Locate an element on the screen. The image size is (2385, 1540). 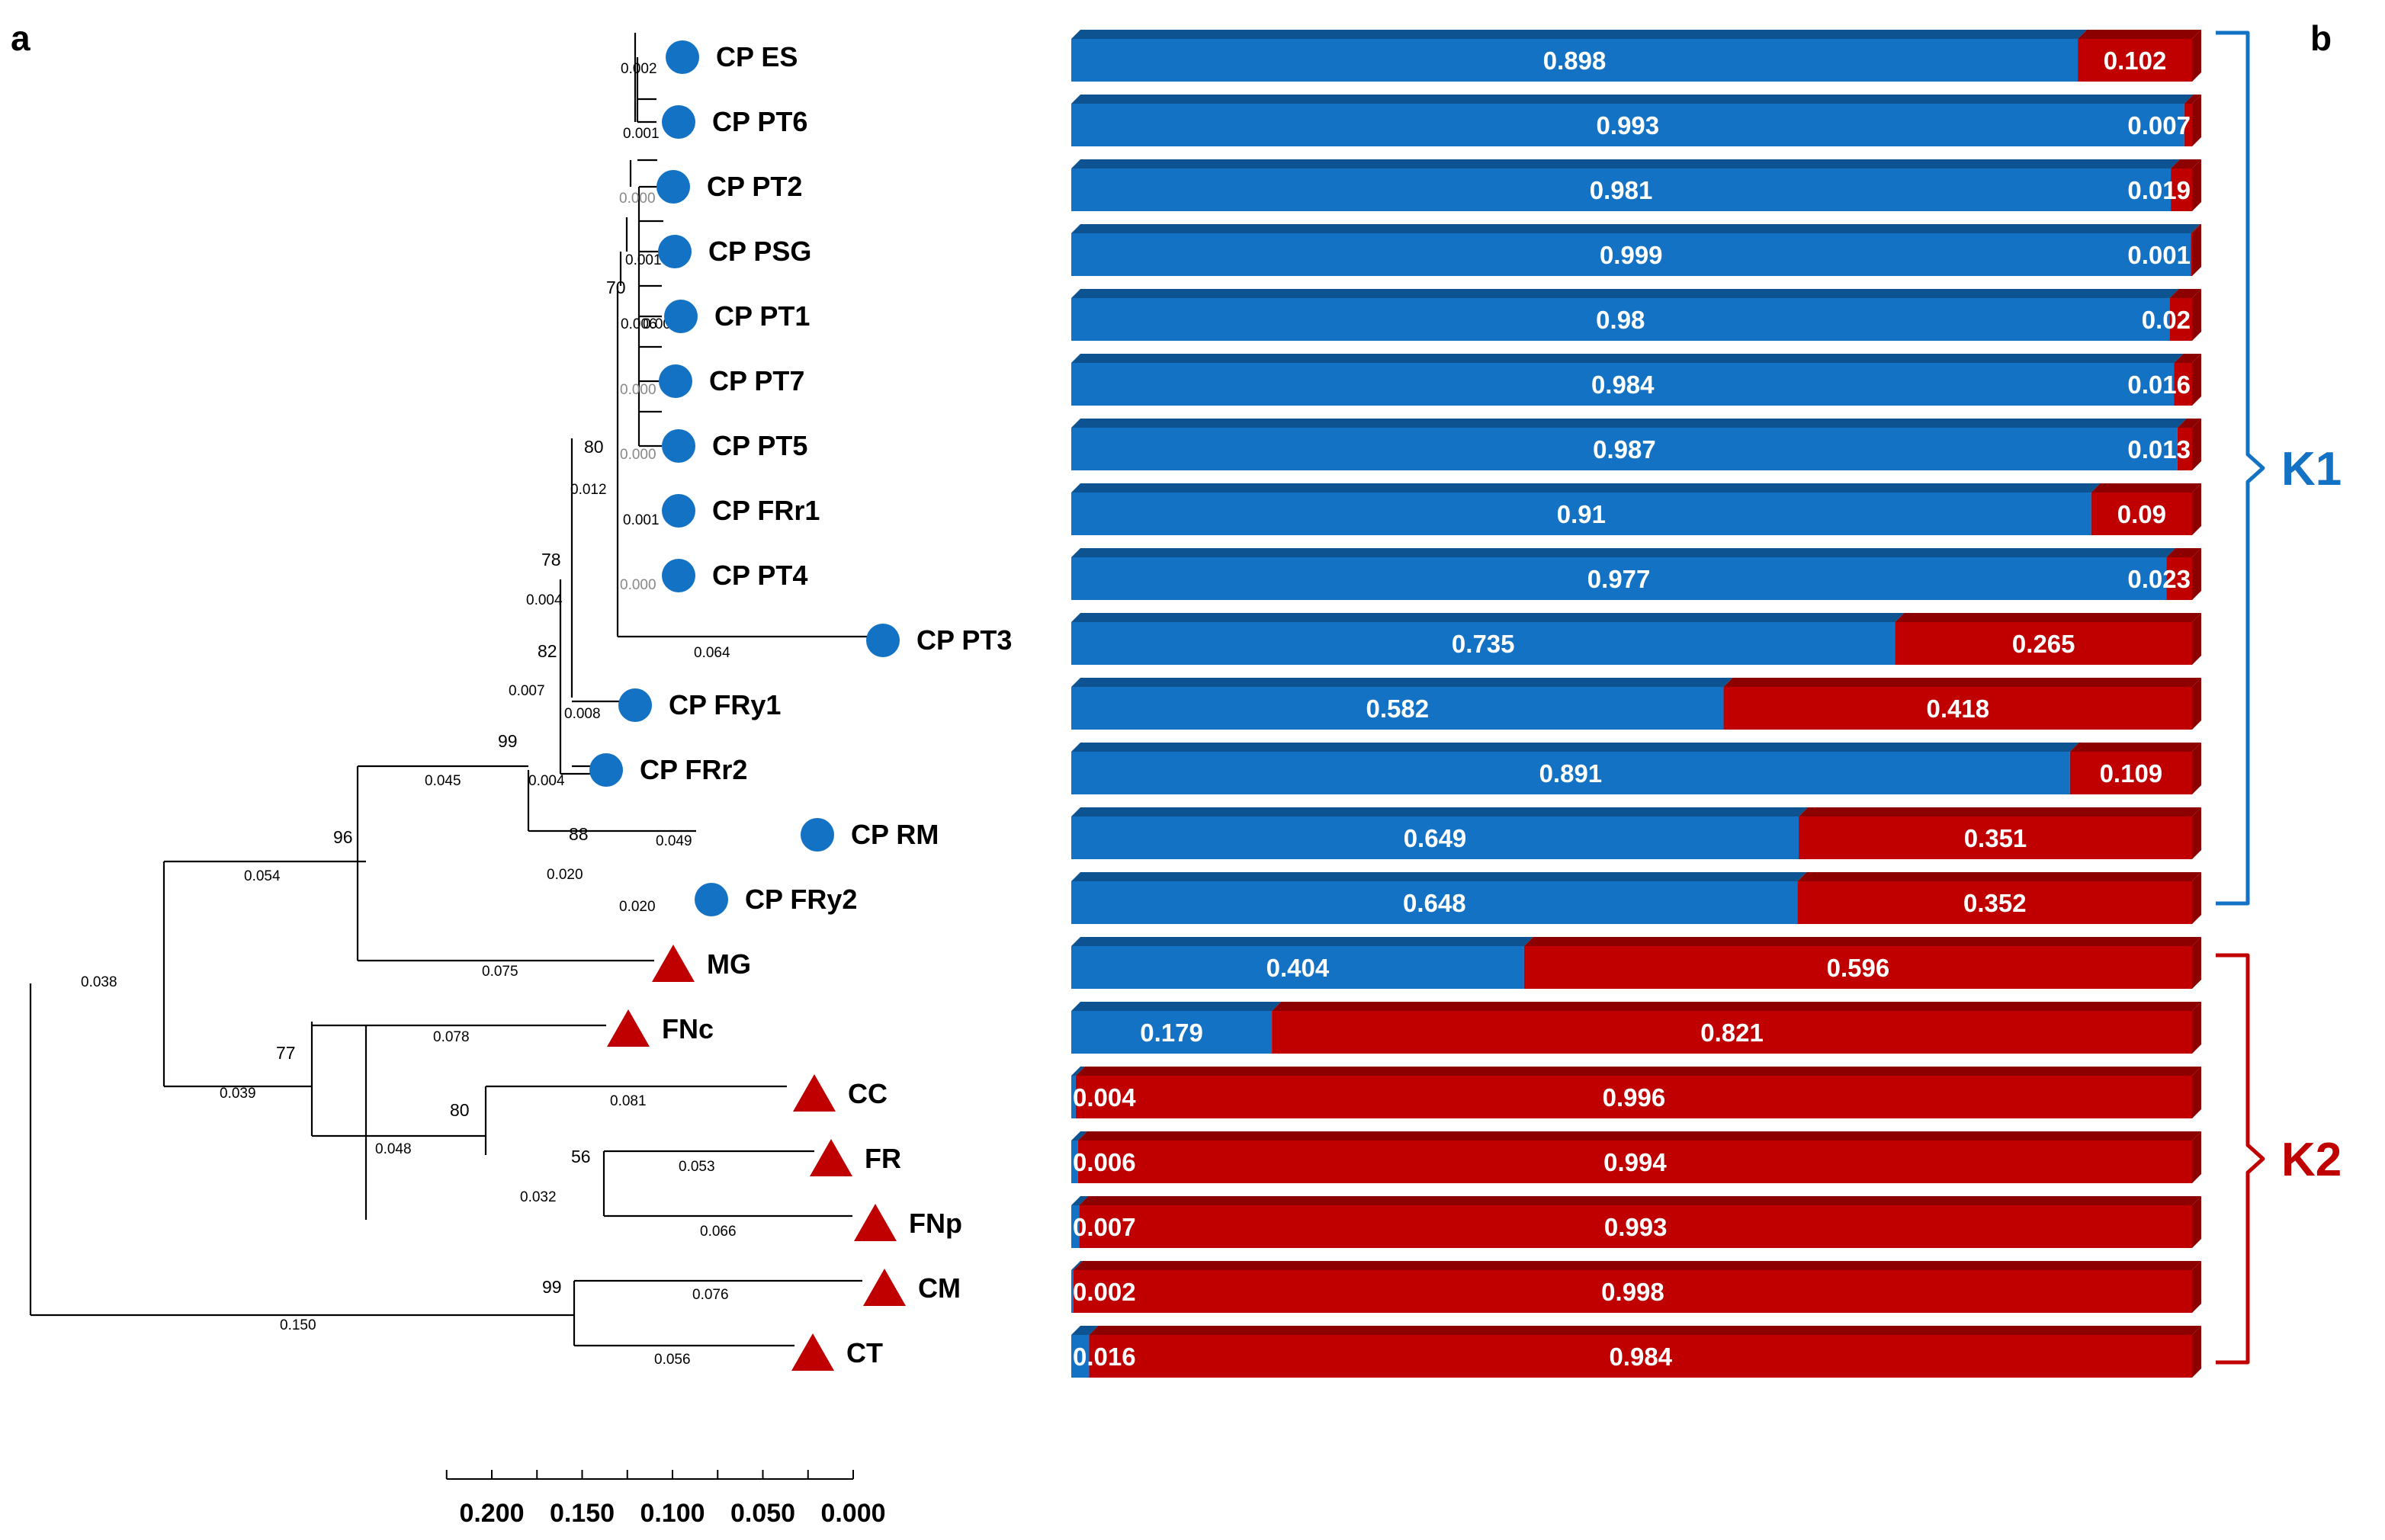
bar-row: 0.984 0.016 is located at coordinates (1636, 380).